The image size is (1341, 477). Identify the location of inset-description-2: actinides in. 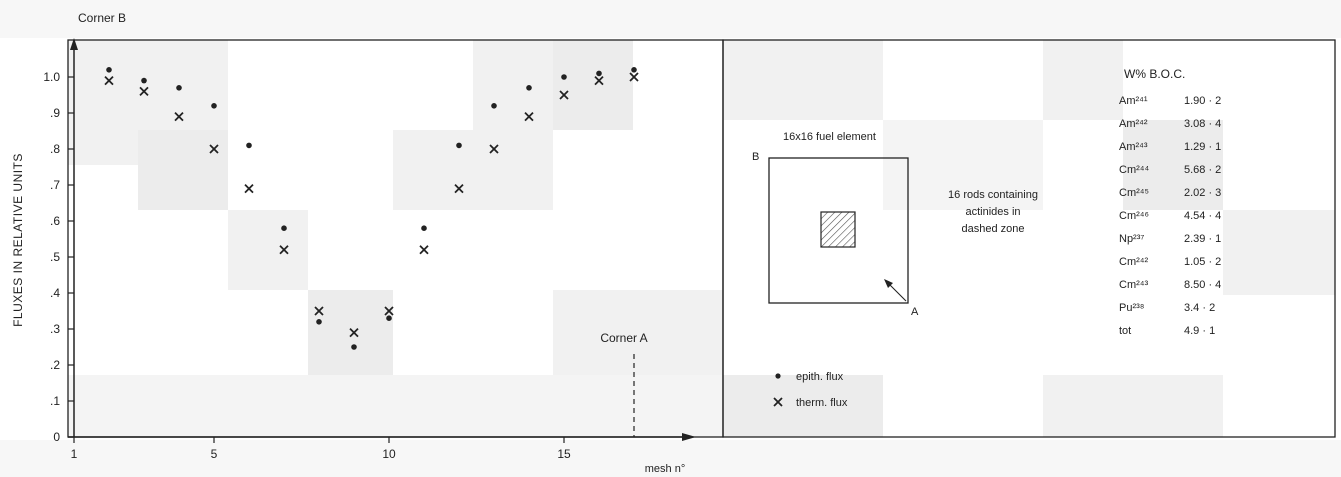
(992, 212).